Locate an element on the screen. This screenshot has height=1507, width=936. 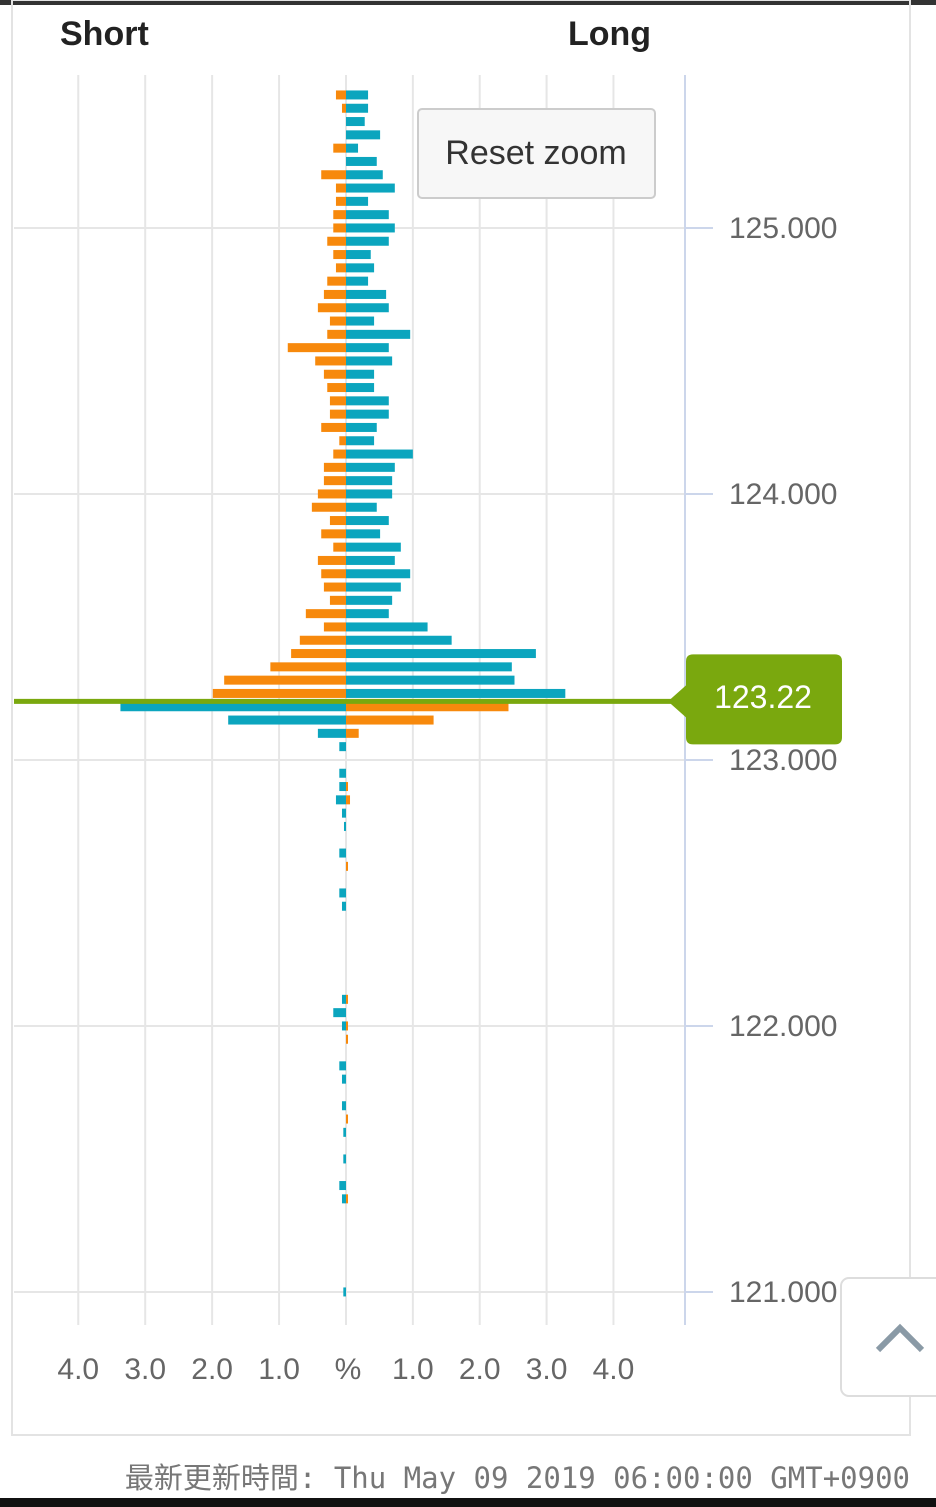
scroll-top-icon is located at coordinates (900, 1338).